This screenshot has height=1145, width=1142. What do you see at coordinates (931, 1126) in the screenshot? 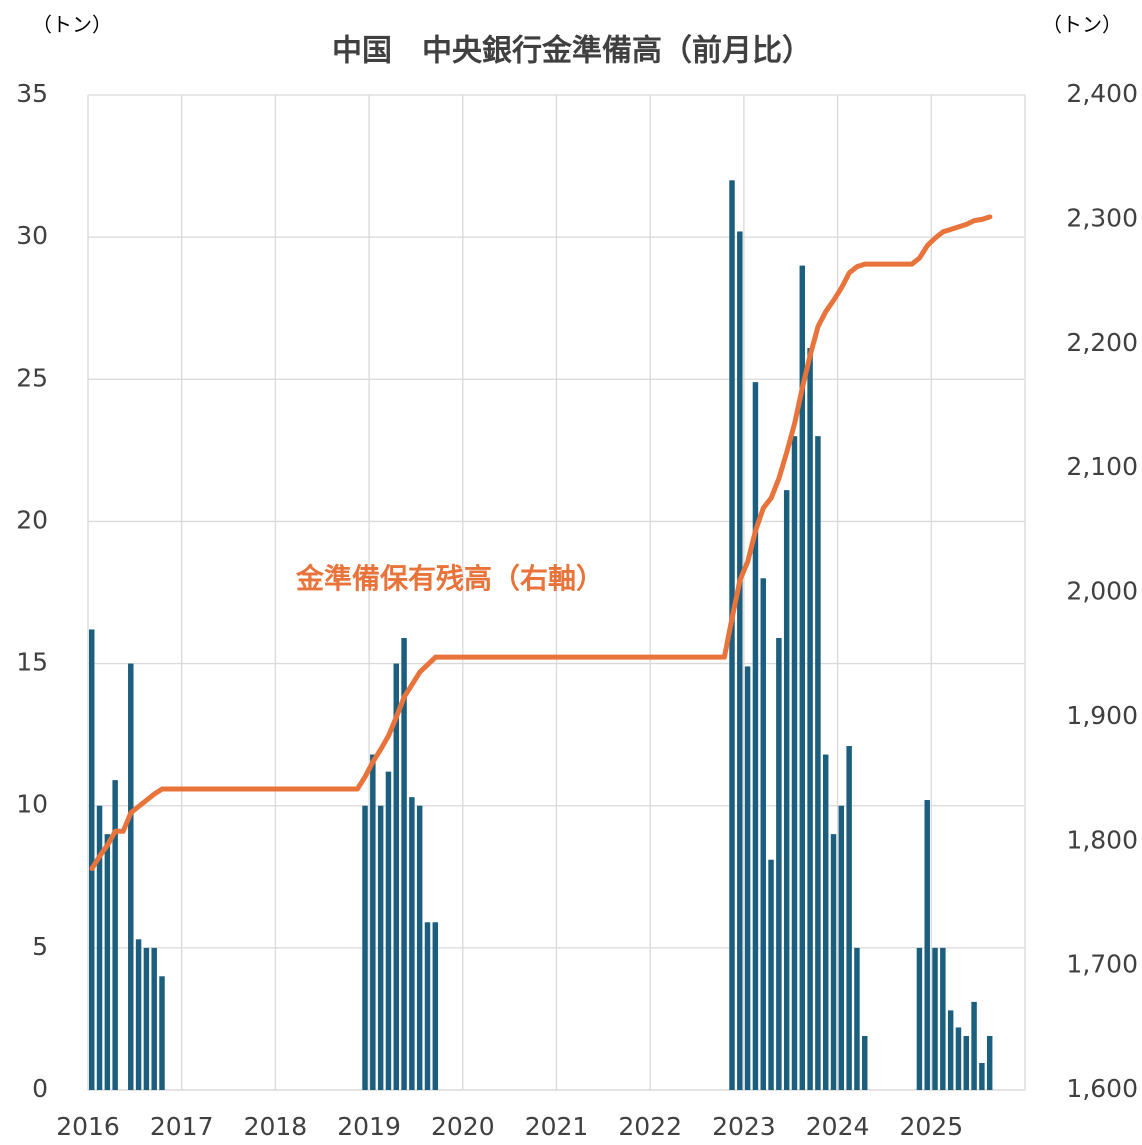
I see `x-tick-label: 2025` at bounding box center [931, 1126].